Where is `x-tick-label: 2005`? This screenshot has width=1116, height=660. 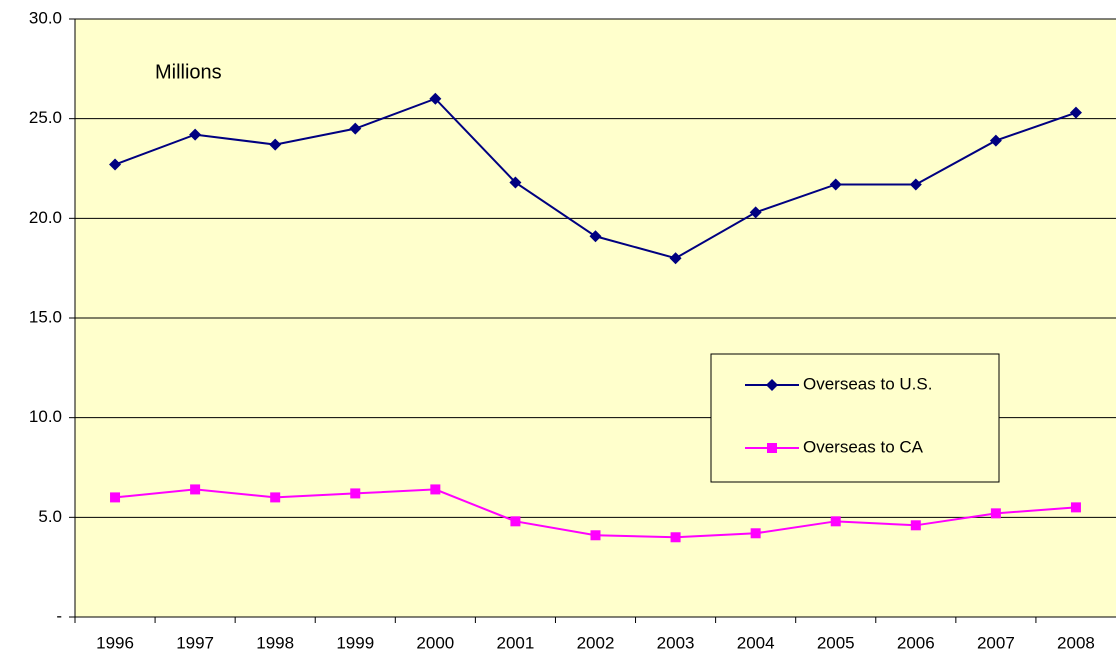
x-tick-label: 2005 is located at coordinates (836, 642).